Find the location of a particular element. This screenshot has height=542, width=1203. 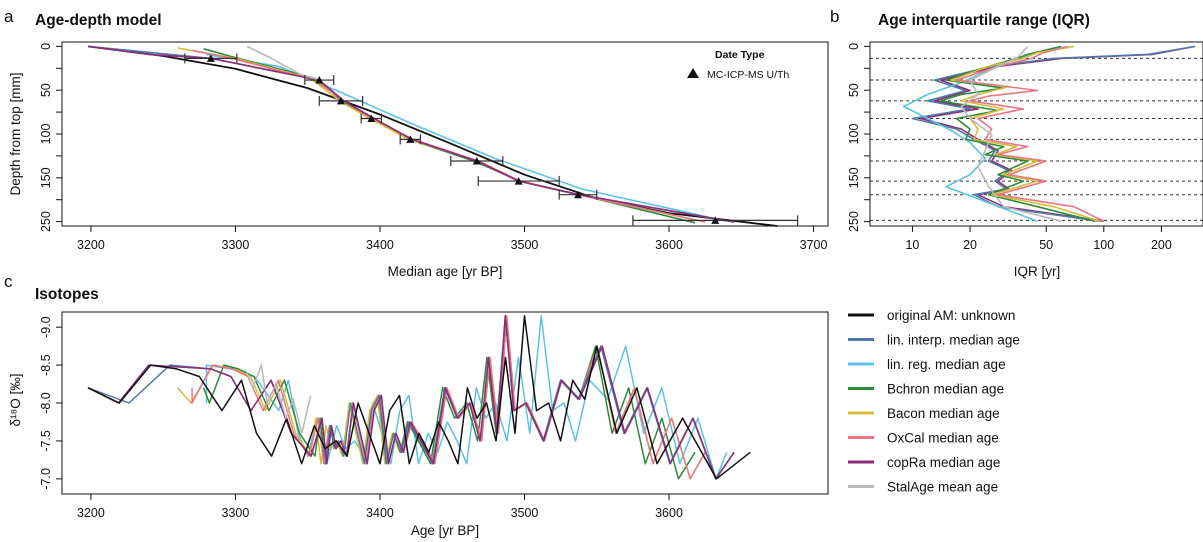

iqr-line-bacon is located at coordinates (1025, 133).